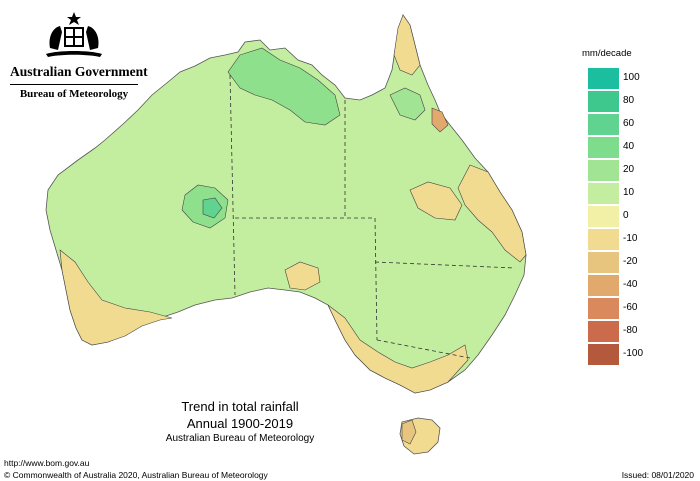 This screenshot has width=700, height=481. Describe the element at coordinates (629, 169) in the screenshot. I see `legend-tick-label: 20` at that location.